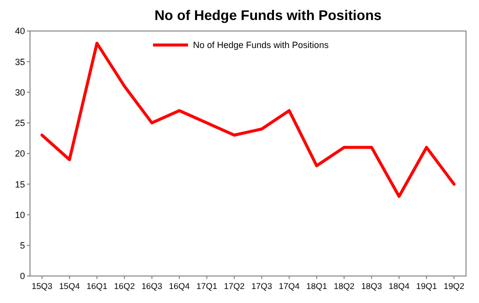 The height and width of the screenshot is (303, 479). Describe the element at coordinates (268, 15) in the screenshot. I see `chart-title: No of Hedge Funds with Positions` at that location.